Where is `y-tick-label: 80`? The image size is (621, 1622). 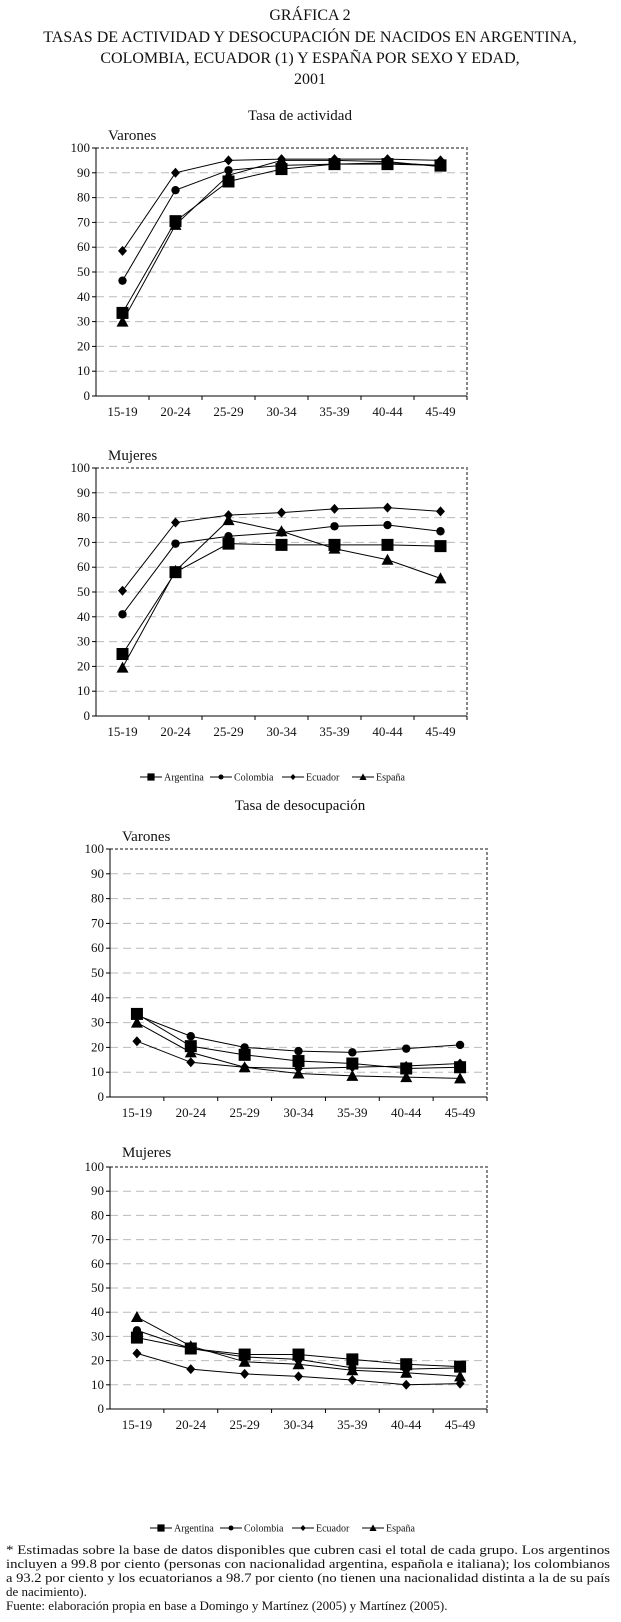
y-tick-label: 80 is located at coordinates (97, 898).